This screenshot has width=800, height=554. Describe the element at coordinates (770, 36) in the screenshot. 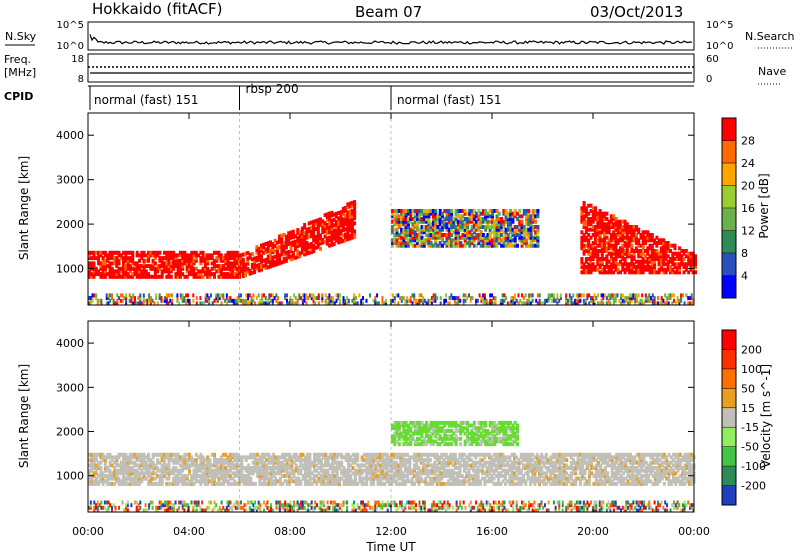

I see `nsearch-label: N.Search` at that location.